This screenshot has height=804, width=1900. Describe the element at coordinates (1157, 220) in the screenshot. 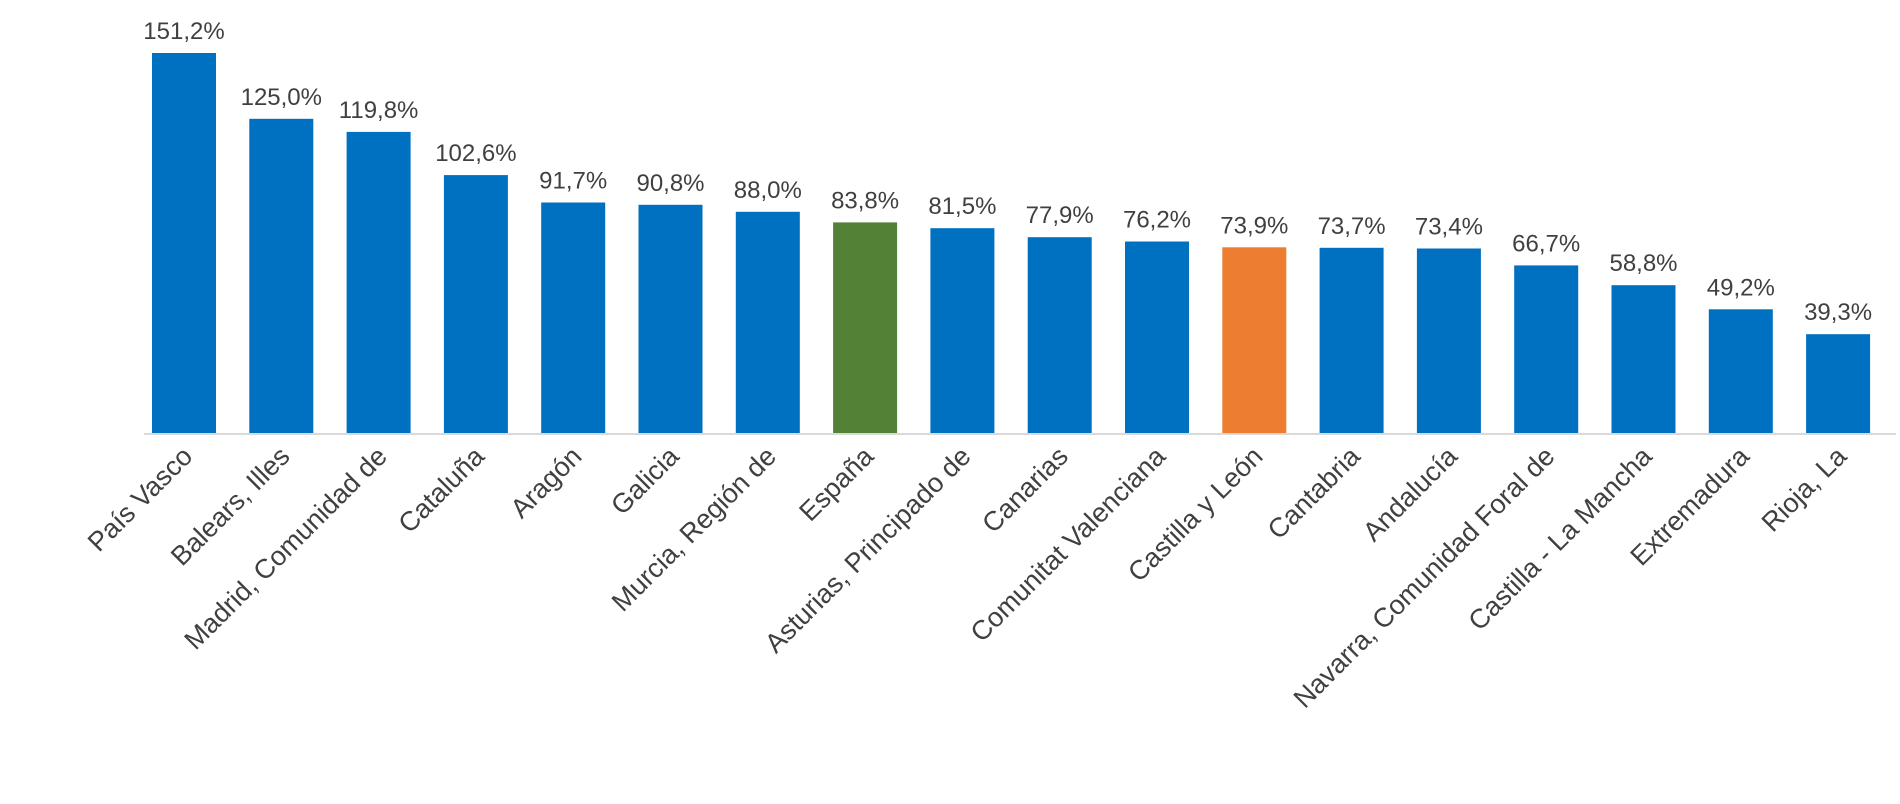

I see `value-label-comunitat-valenciana: 76,2%` at that location.